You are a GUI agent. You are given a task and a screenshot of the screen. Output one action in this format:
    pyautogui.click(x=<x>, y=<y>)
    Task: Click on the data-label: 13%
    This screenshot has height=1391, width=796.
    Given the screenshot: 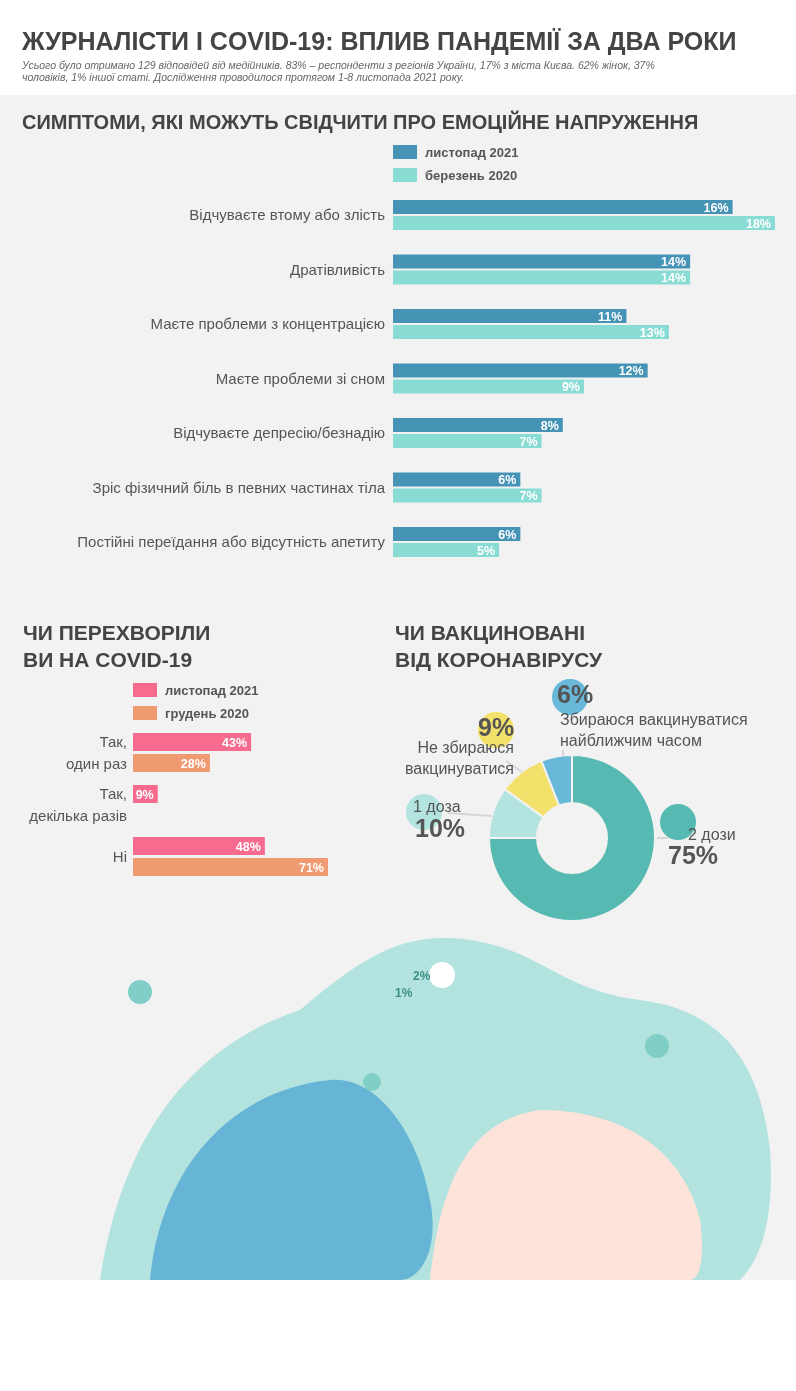 What is the action you would take?
    pyautogui.click(x=652, y=332)
    